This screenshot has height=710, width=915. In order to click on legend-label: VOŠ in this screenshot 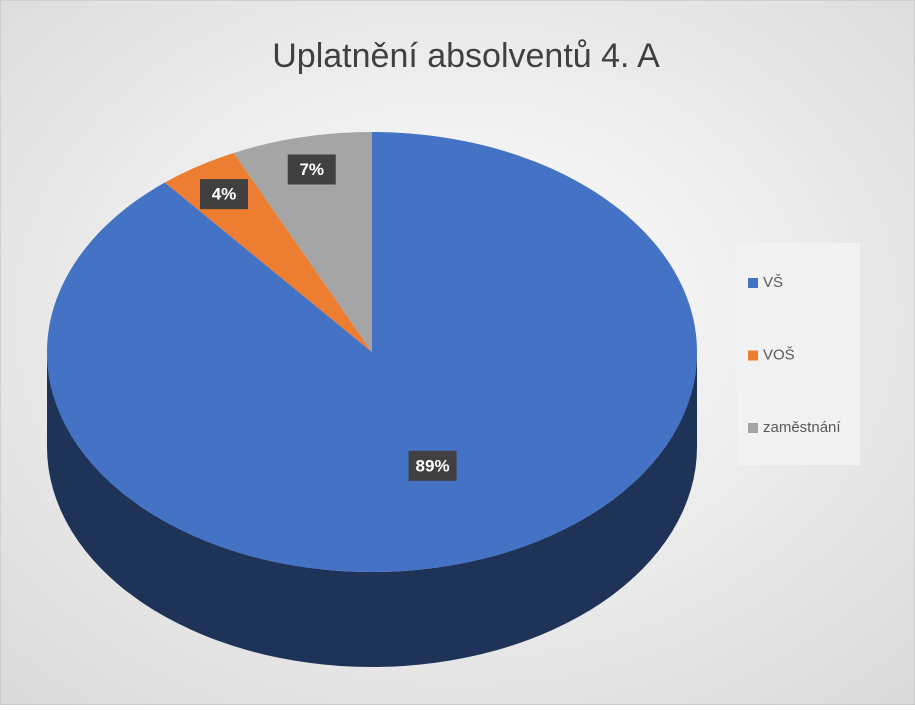, I will do `click(779, 354)`.